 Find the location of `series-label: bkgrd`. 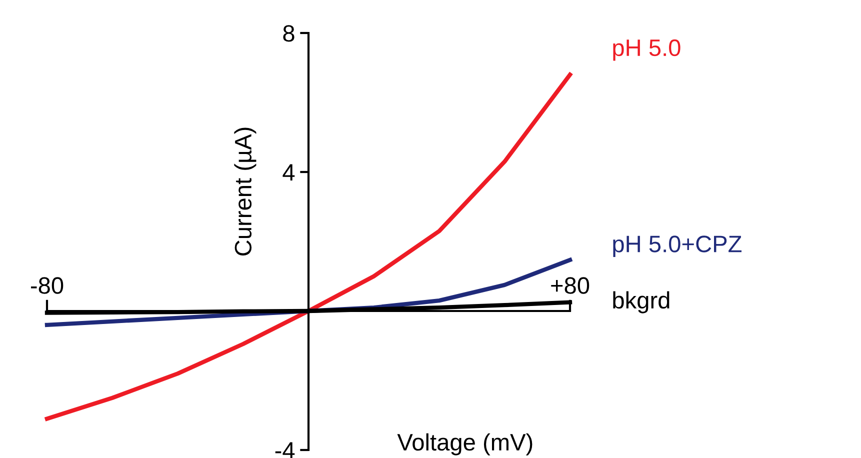

series-label: bkgrd is located at coordinates (641, 302).